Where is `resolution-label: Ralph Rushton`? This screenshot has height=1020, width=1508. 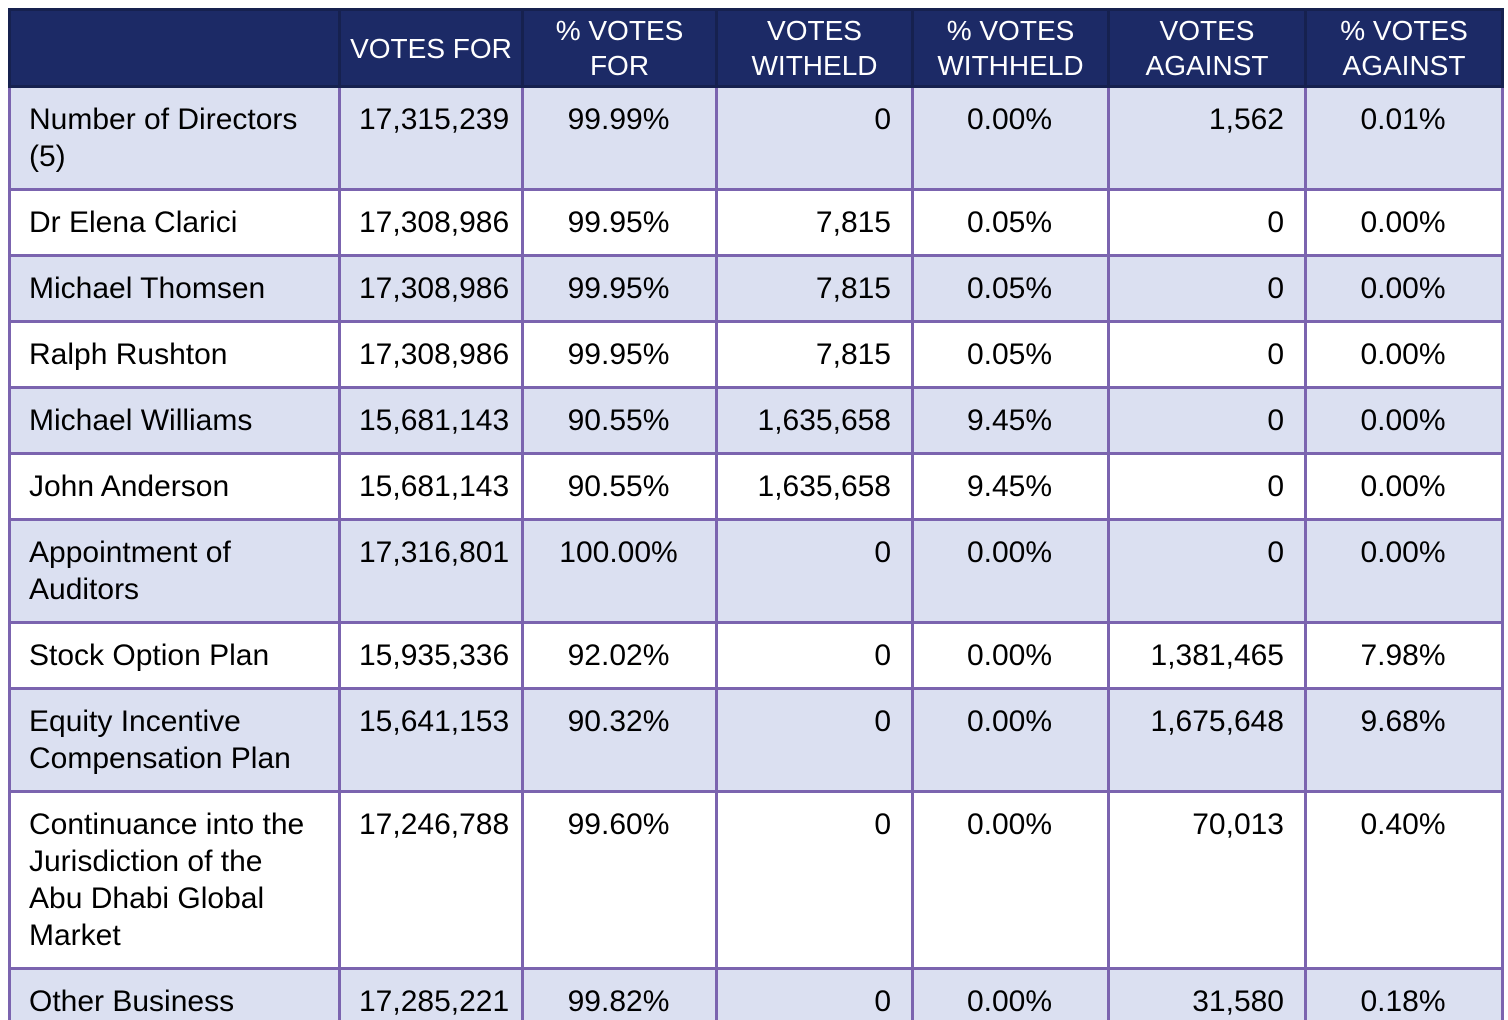
resolution-label: Ralph Rushton is located at coordinates (174, 354).